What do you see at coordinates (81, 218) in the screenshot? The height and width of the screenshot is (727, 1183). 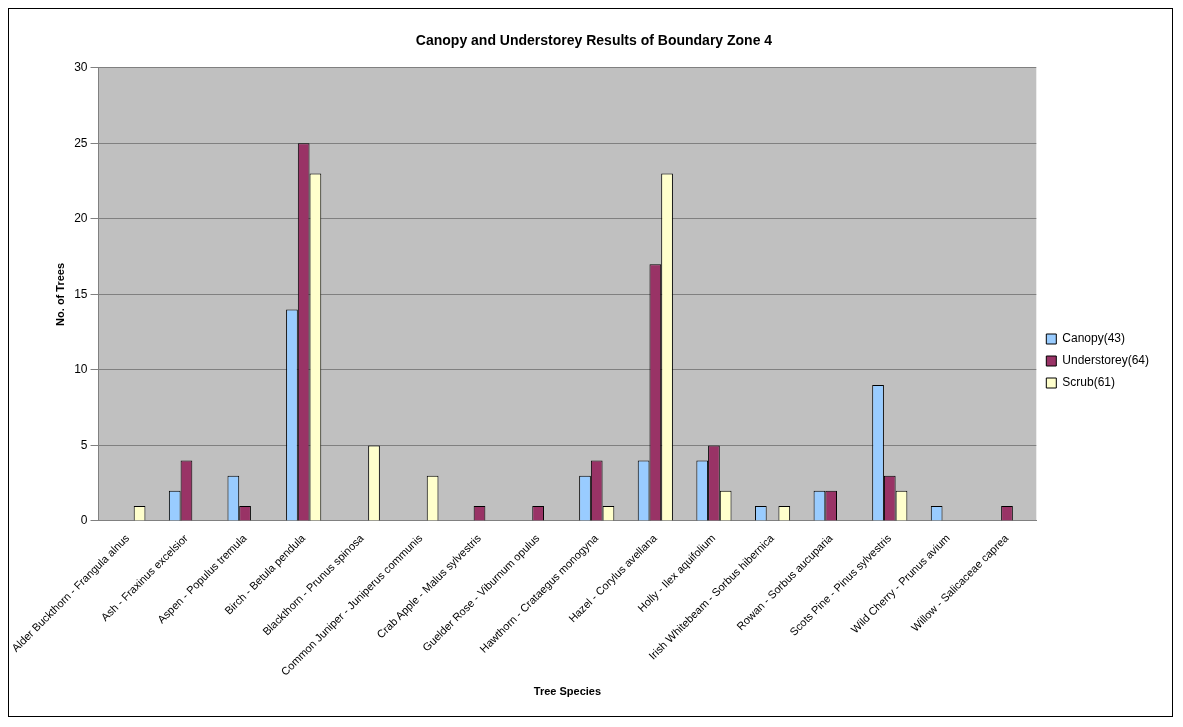 I see `y-tick-label: 20` at bounding box center [81, 218].